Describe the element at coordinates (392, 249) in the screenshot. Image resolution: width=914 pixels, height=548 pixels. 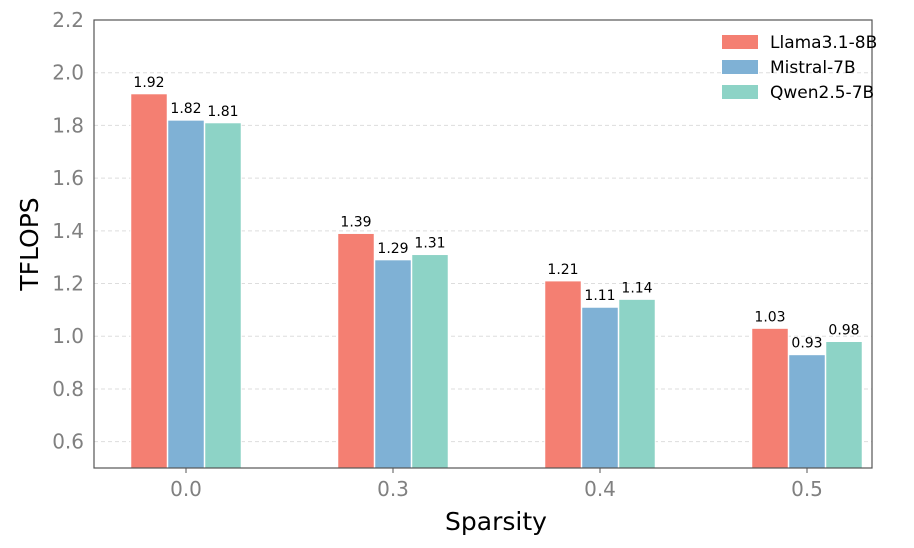
I see `bar-value-label: 1.29` at that location.